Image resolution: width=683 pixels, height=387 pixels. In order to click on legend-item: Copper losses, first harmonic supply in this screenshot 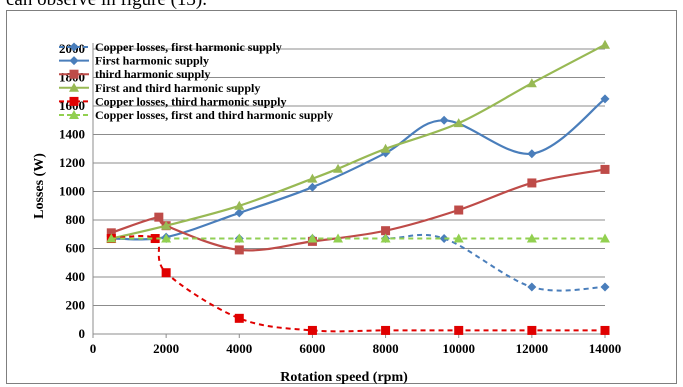, I will do `click(170, 47)`.